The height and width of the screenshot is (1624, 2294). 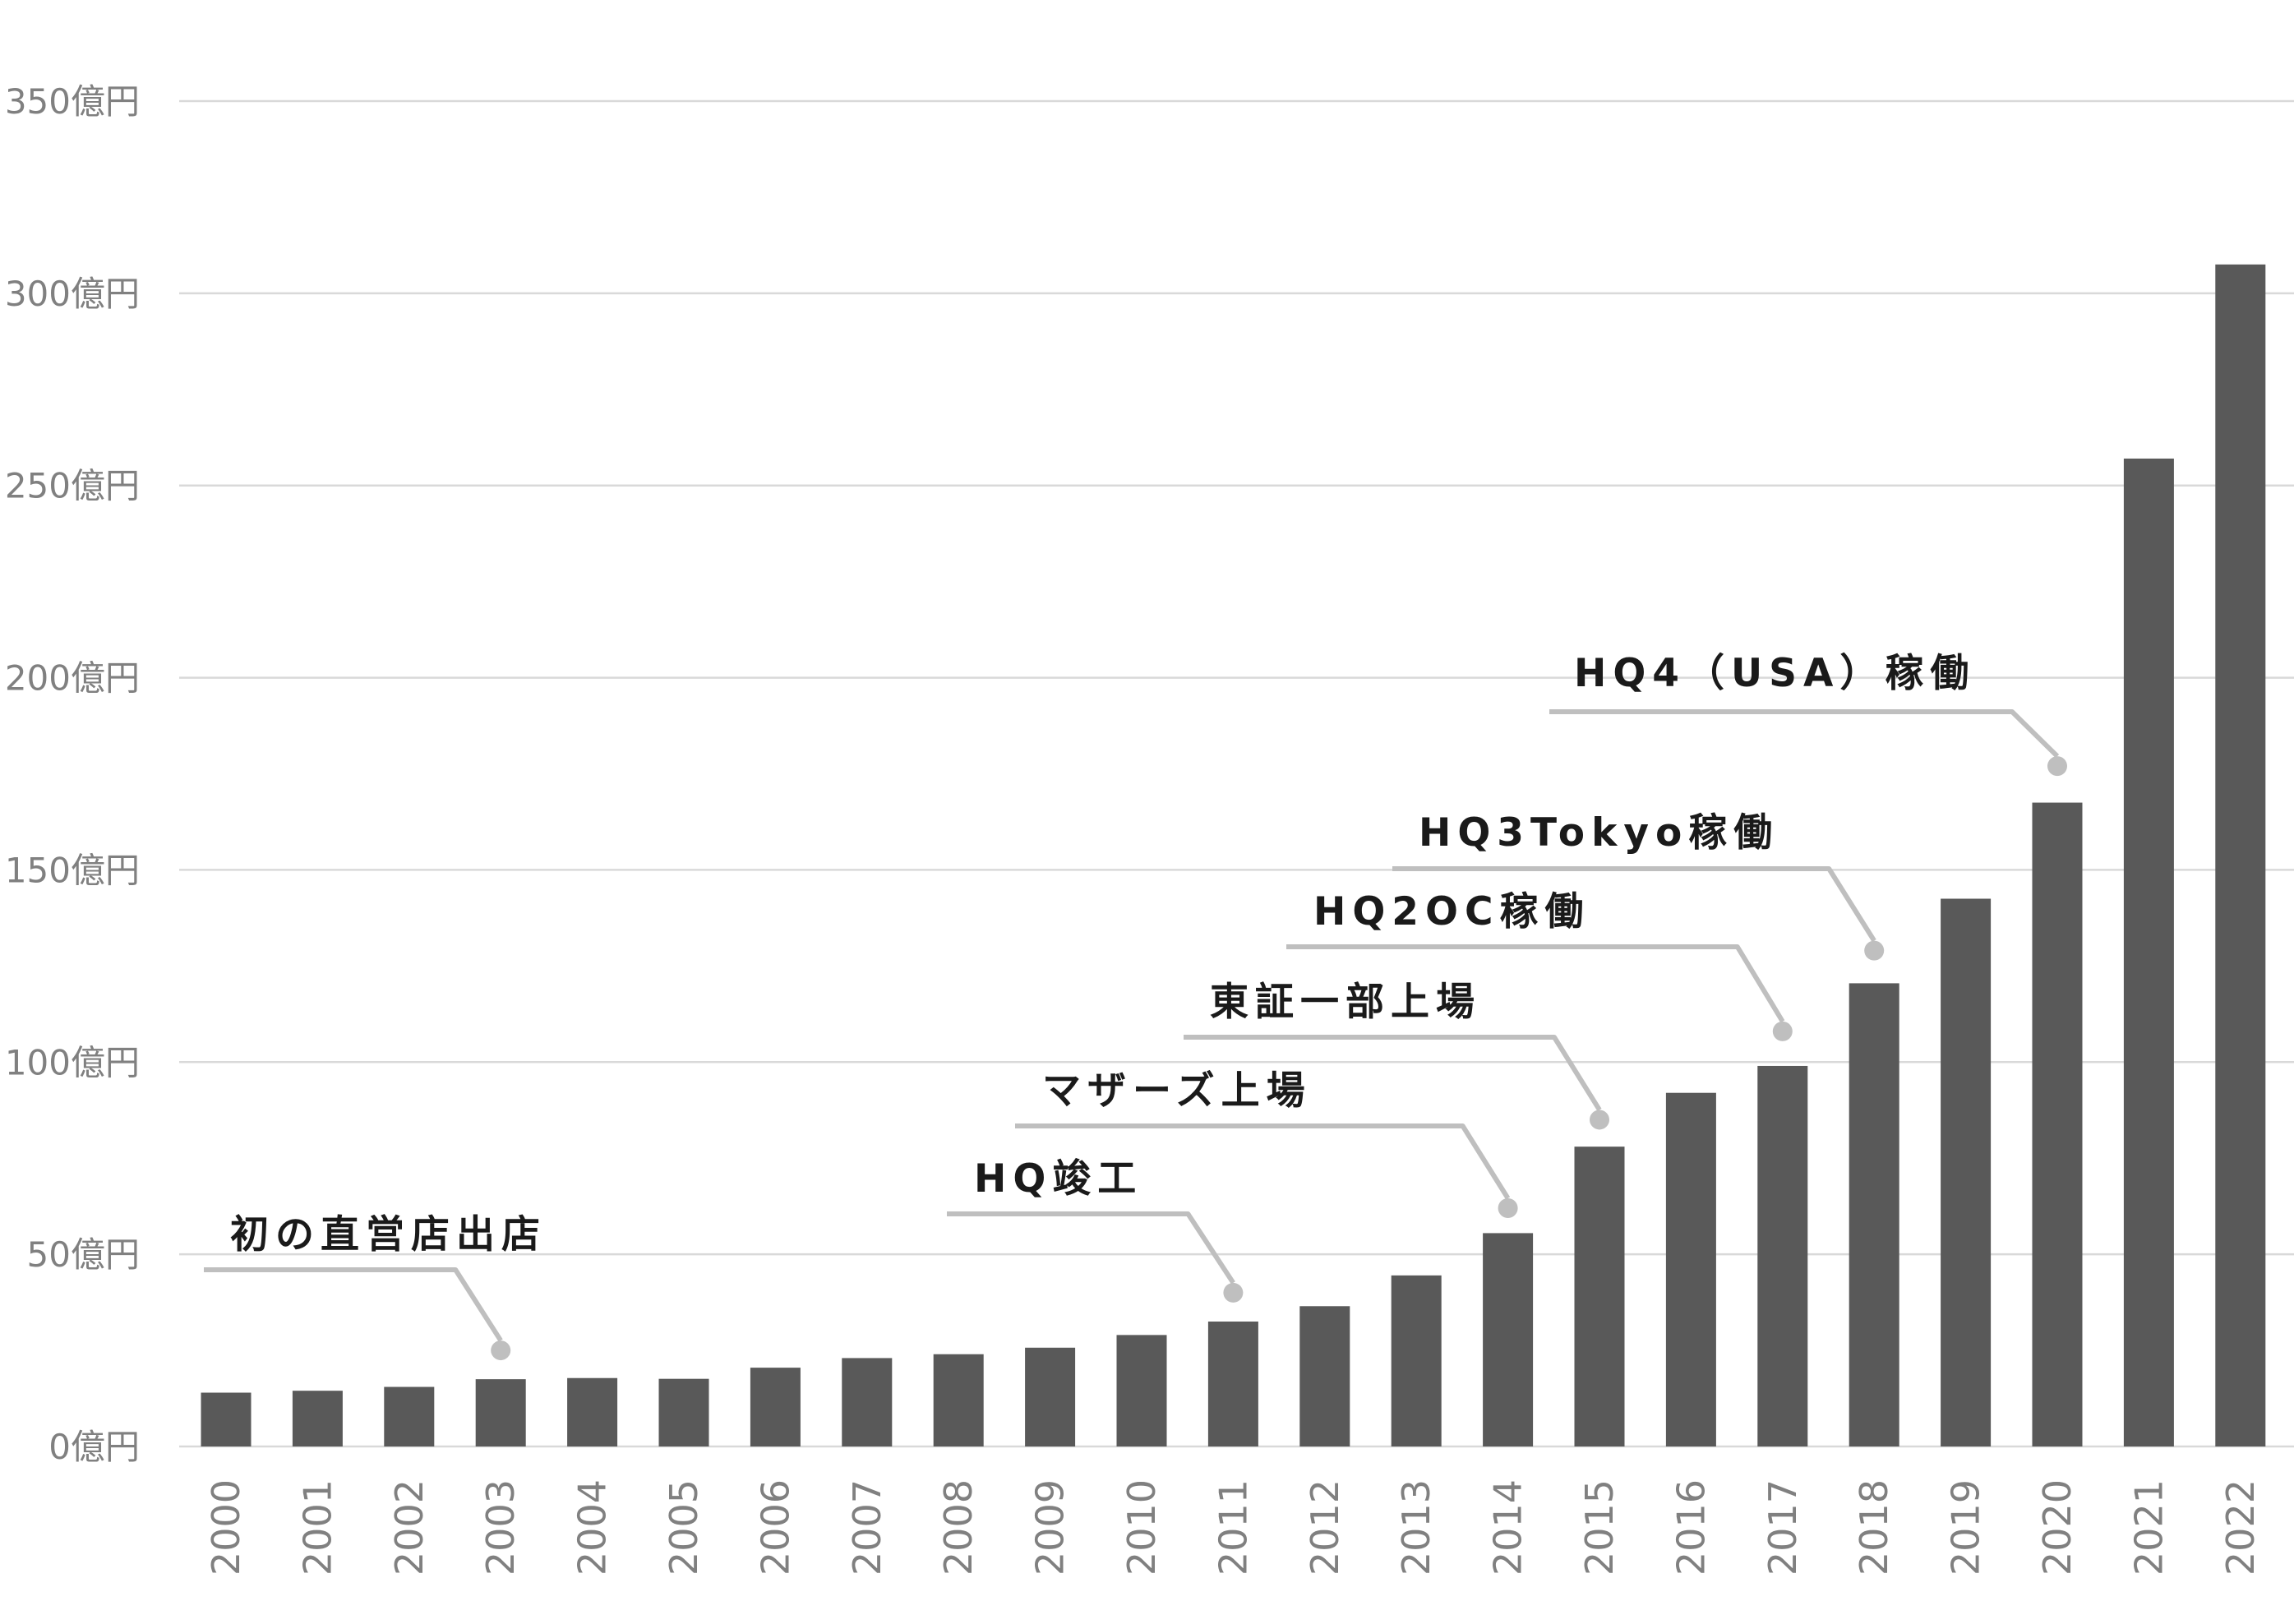 I want to click on annotation-label: 初の直営店出店, so click(x=388, y=1234).